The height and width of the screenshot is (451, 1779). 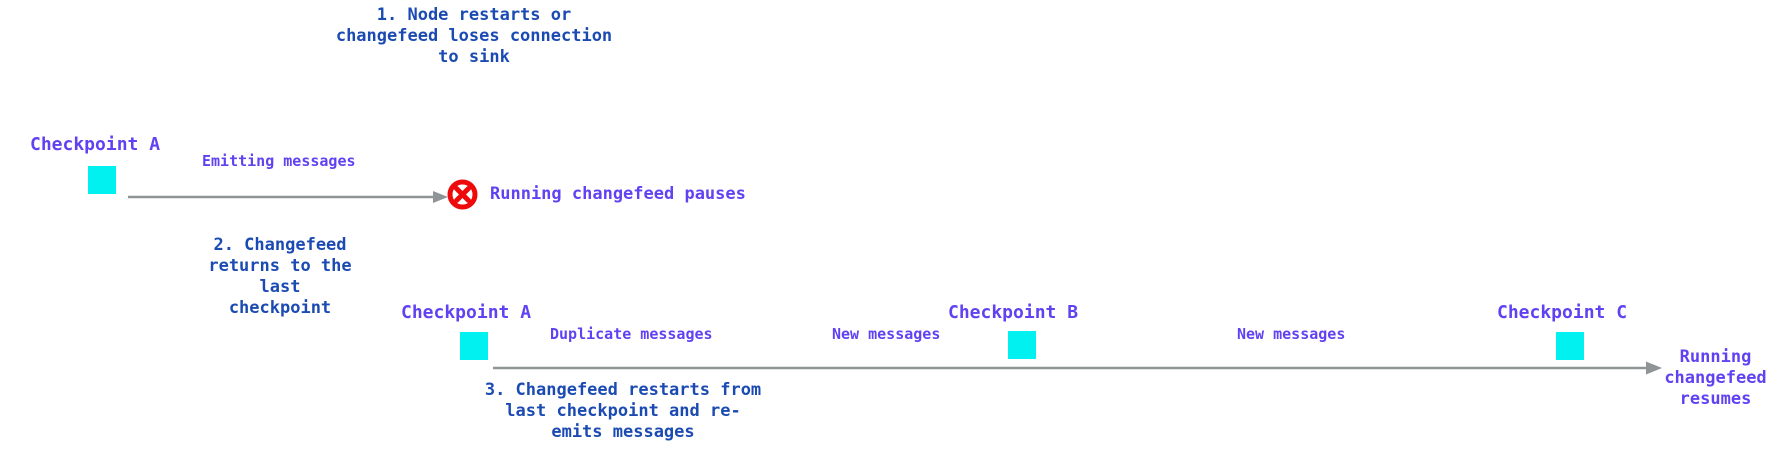 I want to click on pause-cancel-icon, so click(x=462, y=194).